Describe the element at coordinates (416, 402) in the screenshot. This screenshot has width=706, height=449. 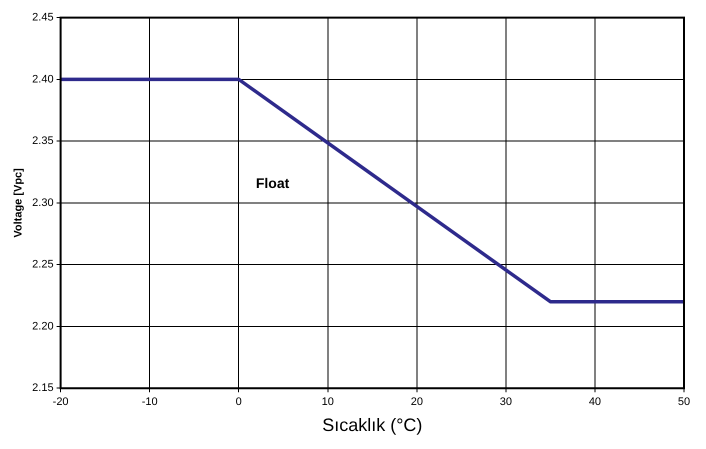
I see `x-tick-label: 20` at that location.